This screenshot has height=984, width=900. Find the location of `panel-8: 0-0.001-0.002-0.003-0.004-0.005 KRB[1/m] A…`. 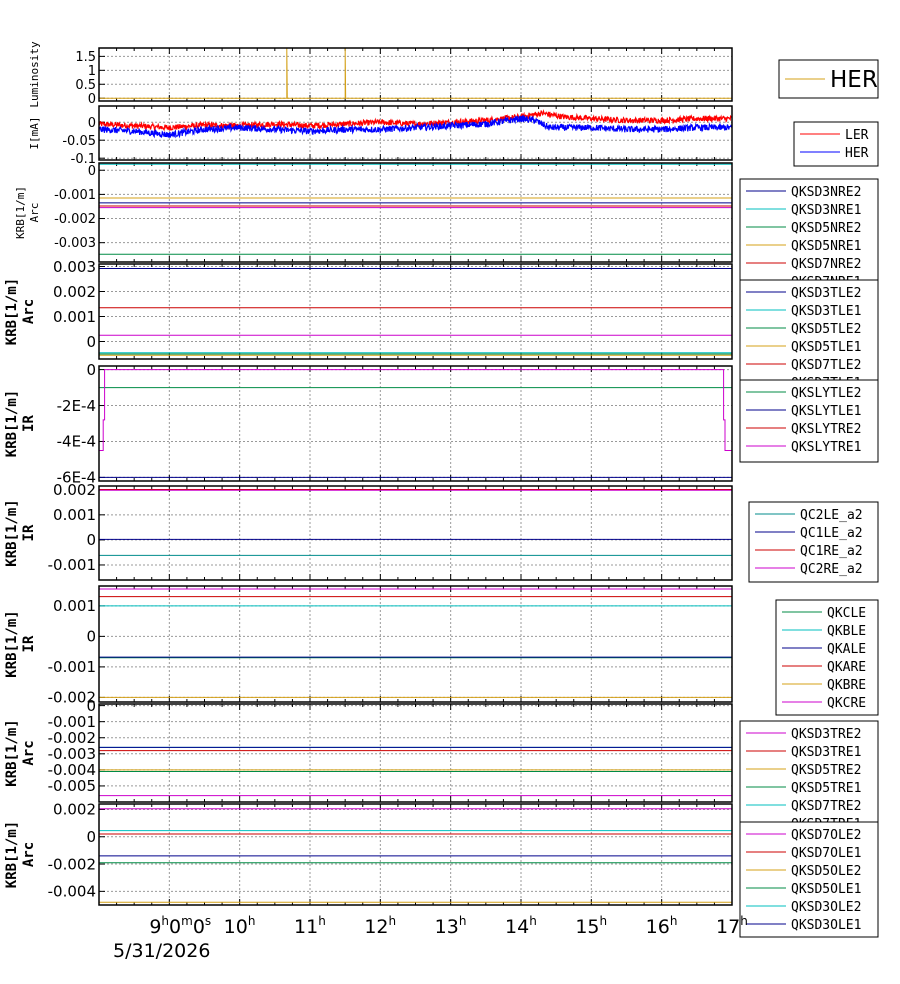

panel-8: 0-0.001-0.002-0.003-0.004-0.005 KRB[1/m] A… is located at coordinates (441, 767).